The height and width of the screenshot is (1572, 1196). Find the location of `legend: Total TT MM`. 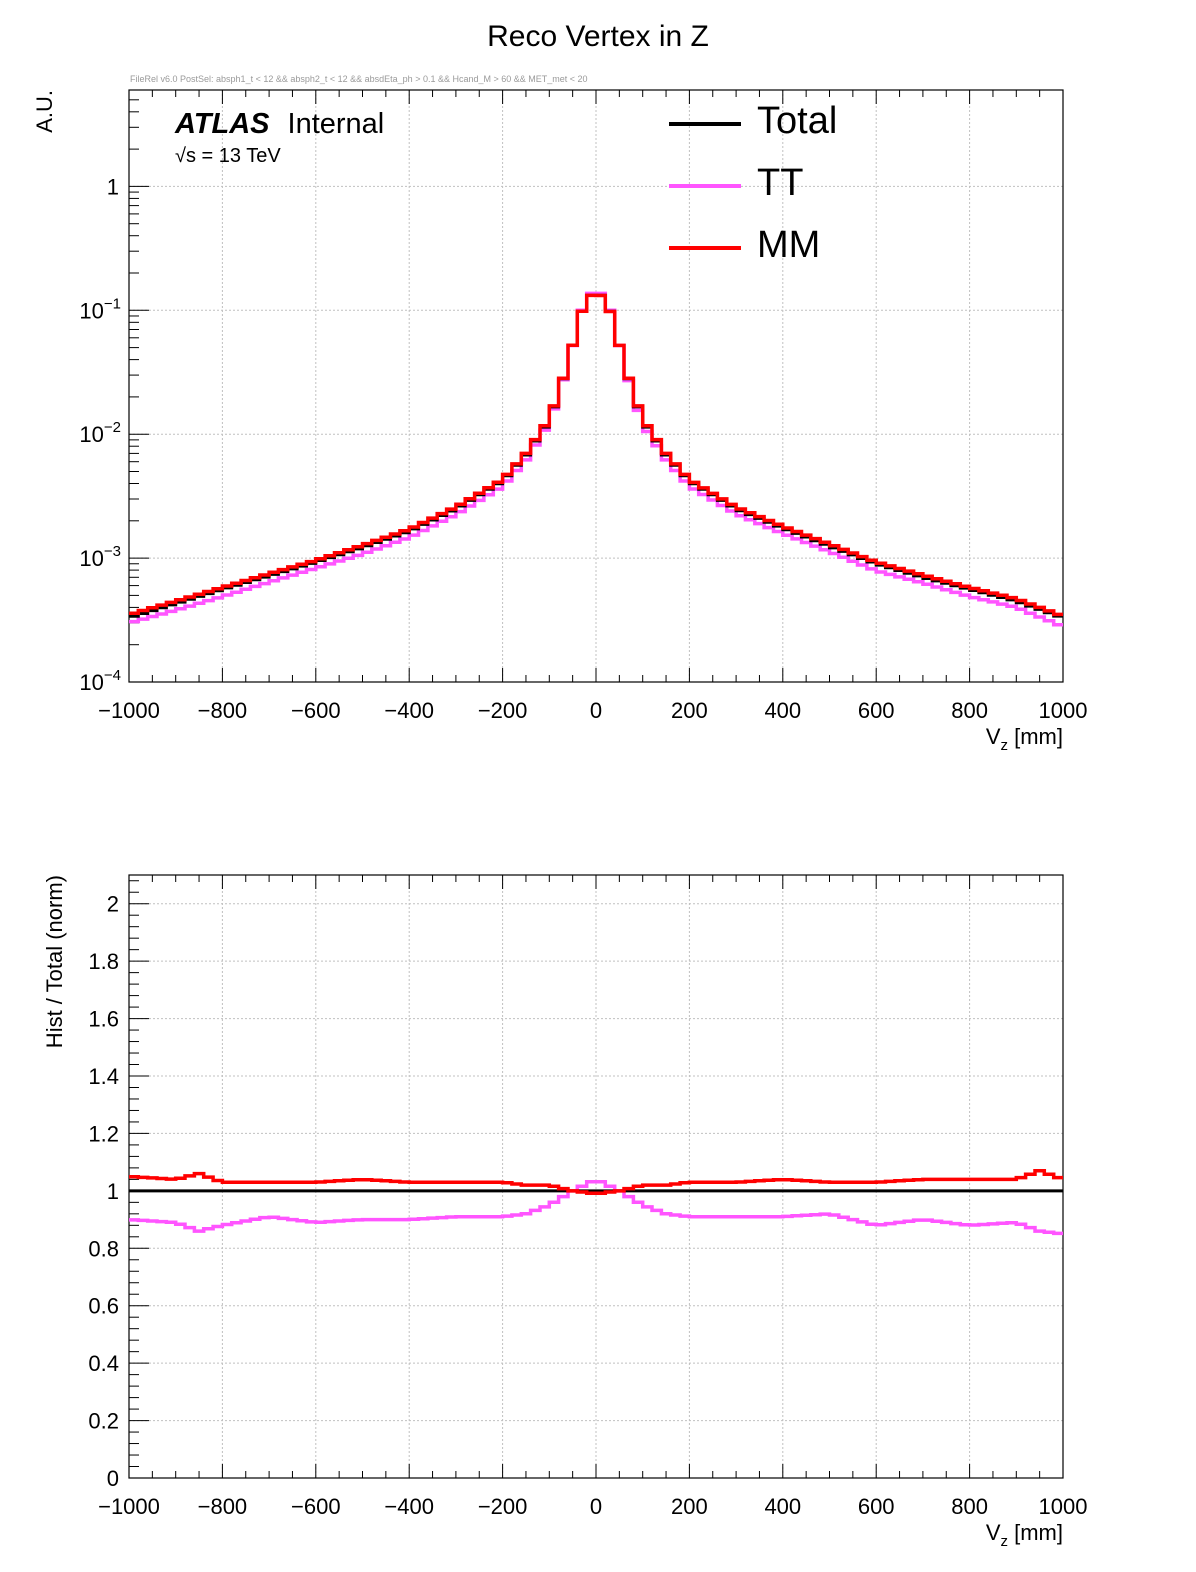

legend: Total TT MM is located at coordinates (795, 191).